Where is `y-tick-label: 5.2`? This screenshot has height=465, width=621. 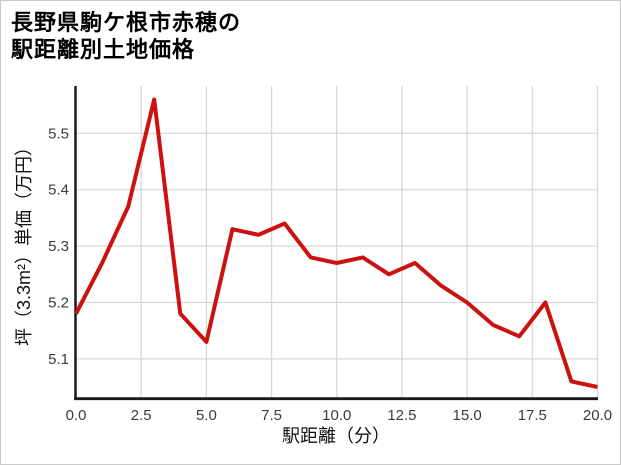 y-tick-label: 5.2 is located at coordinates (58, 302).